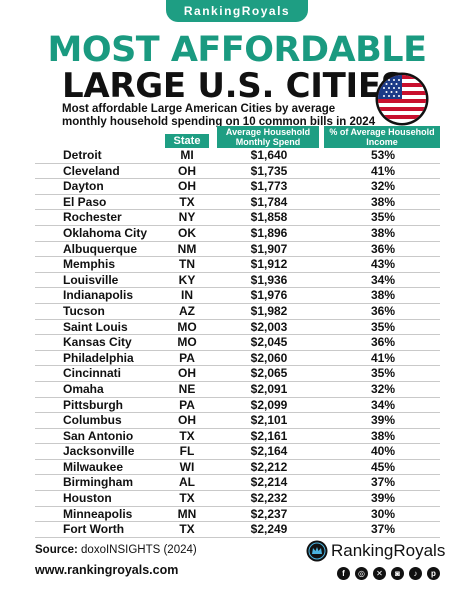 The image size is (474, 592). Describe the element at coordinates (237, 359) in the screenshot. I see `table-row: Philadelphia PA $2,060 41%` at that location.